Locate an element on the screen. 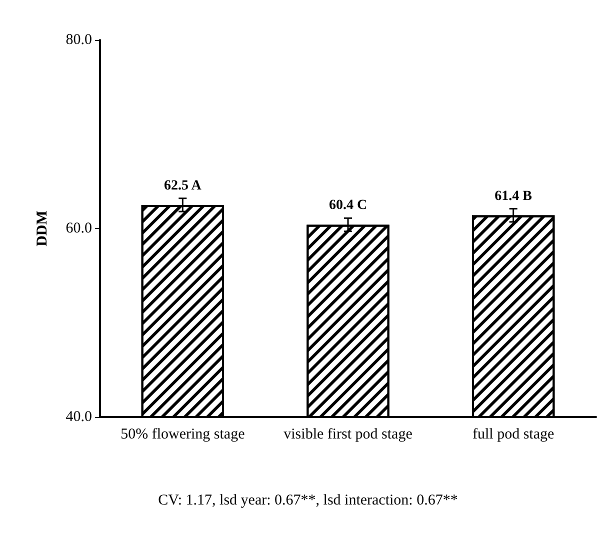  x-tick-label: visible first pod stage is located at coordinates (348, 434).